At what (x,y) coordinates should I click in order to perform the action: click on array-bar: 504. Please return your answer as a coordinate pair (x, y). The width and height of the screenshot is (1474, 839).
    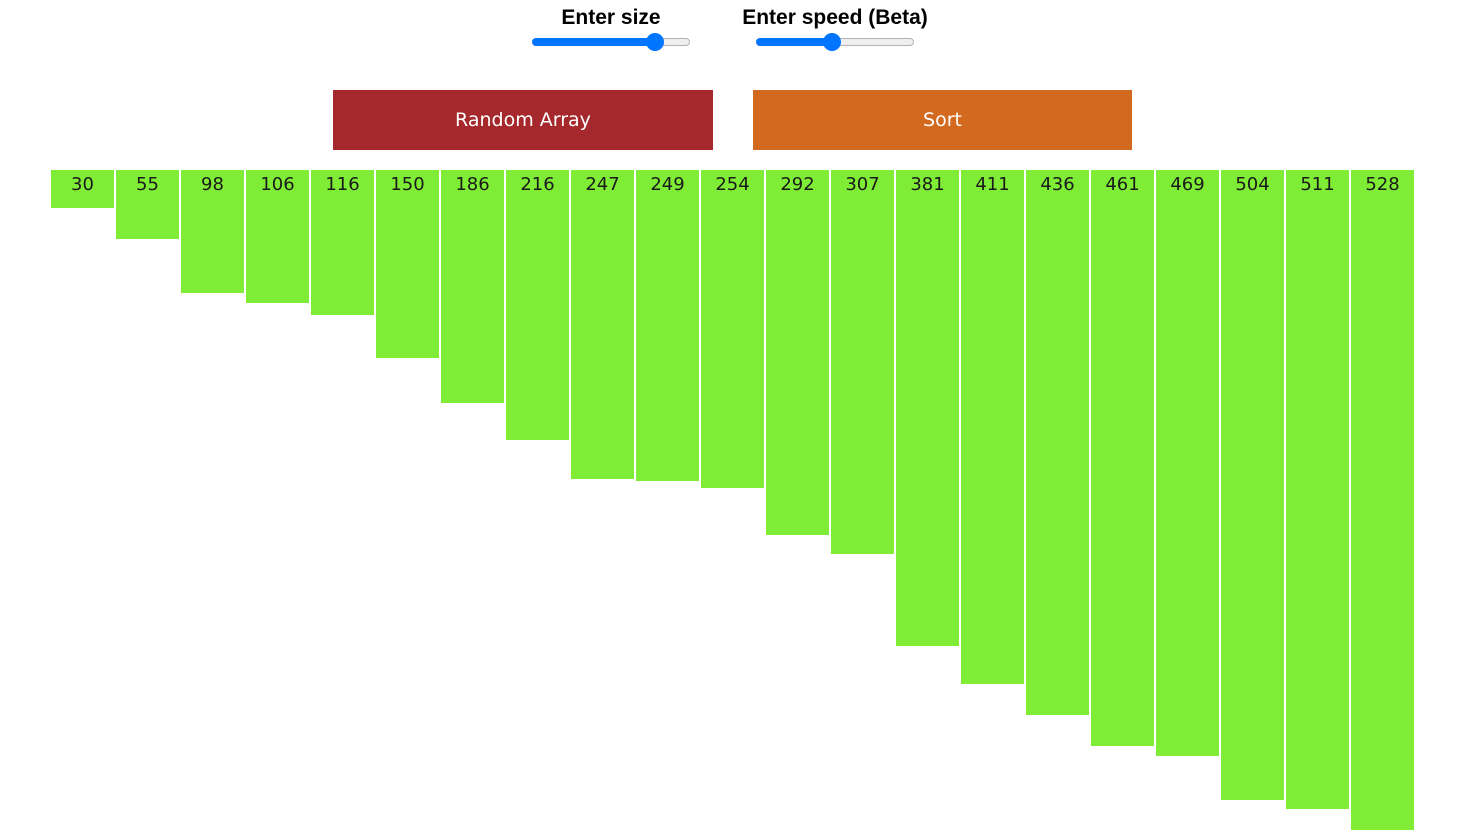
    Looking at the image, I should click on (1252, 485).